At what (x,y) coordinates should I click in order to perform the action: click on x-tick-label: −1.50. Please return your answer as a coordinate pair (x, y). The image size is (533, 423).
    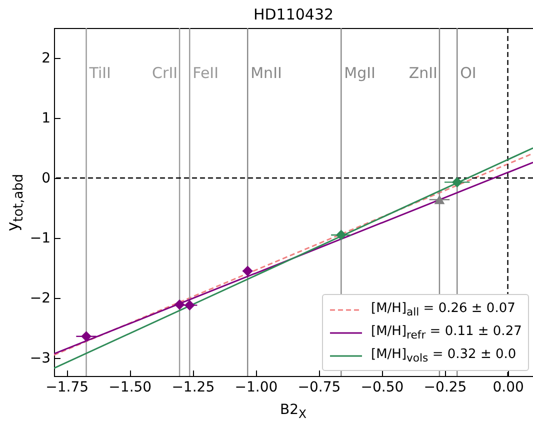
    Looking at the image, I should click on (130, 388).